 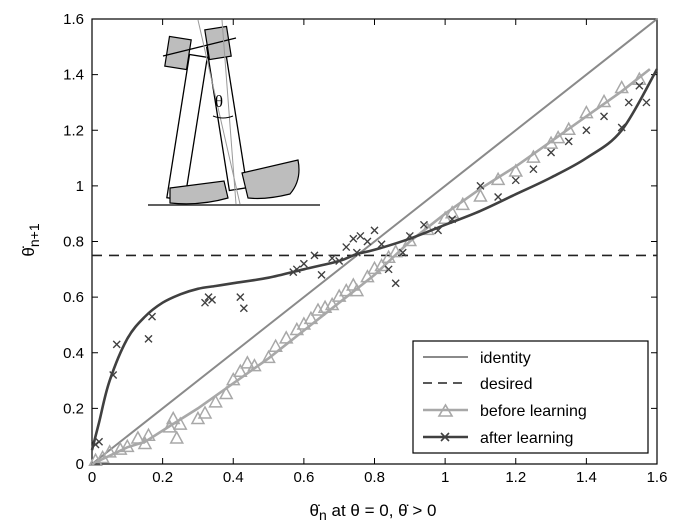 What do you see at coordinates (477, 384) in the screenshot?
I see `legend-item-desired: desired` at bounding box center [477, 384].